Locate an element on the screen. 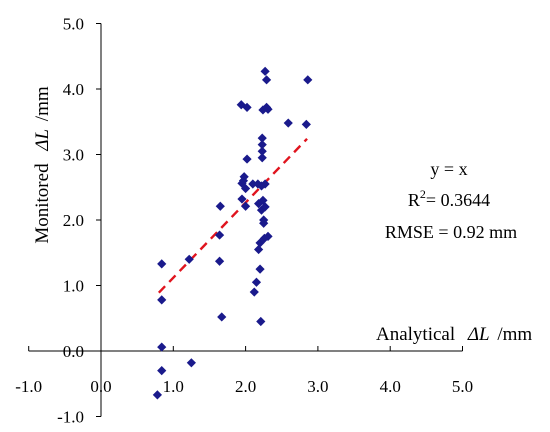 The image size is (550, 432). equation-label: y = x is located at coordinates (448, 169).